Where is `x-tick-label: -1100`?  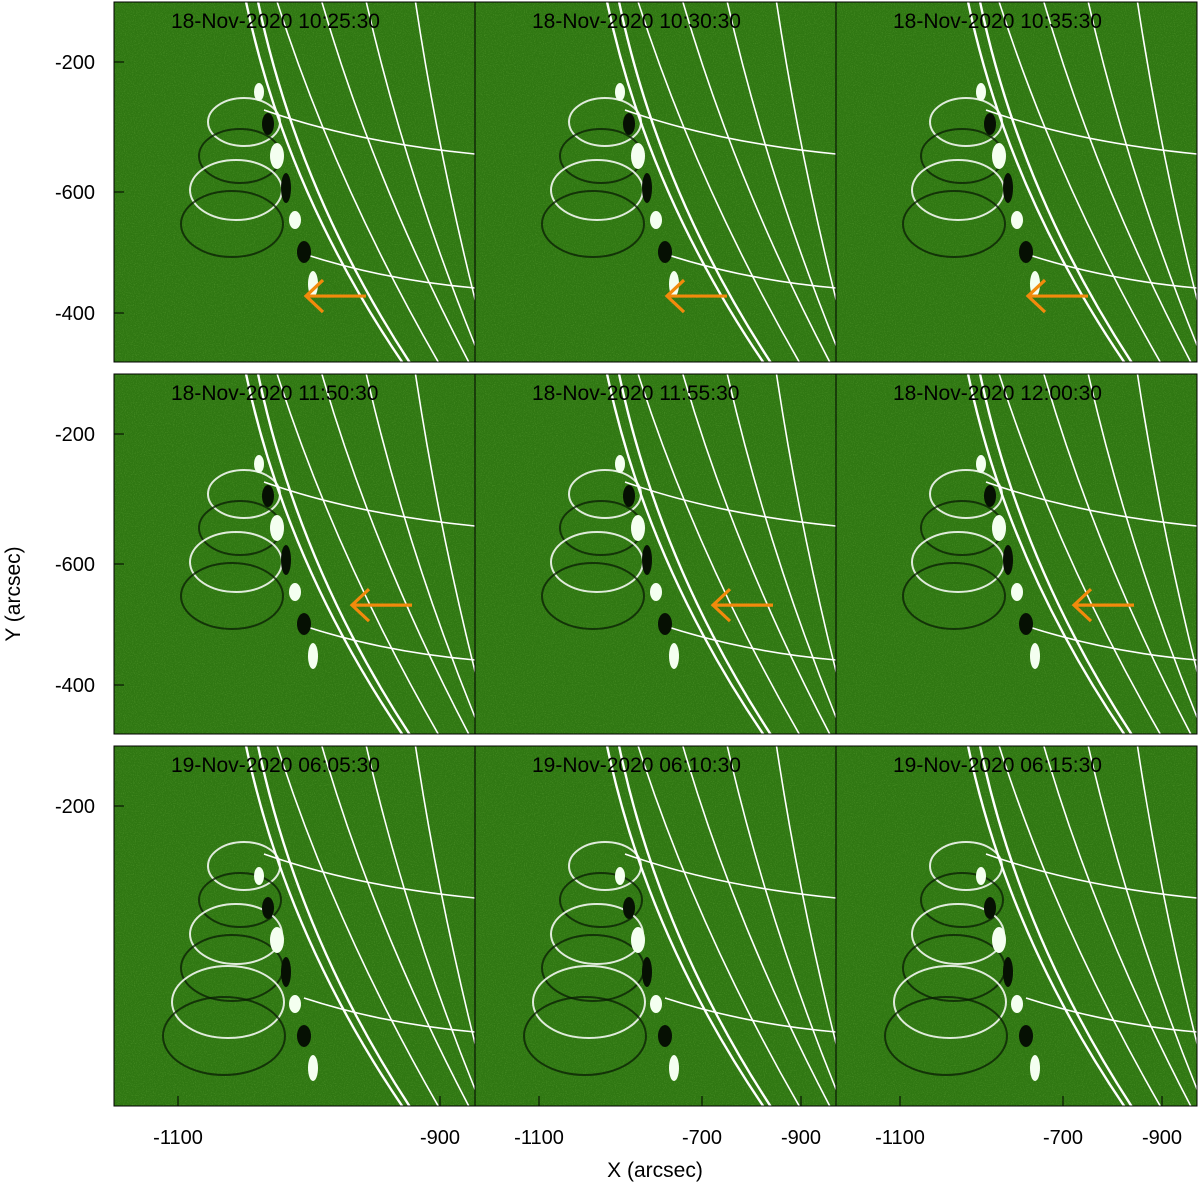
x-tick-label: -1100 is located at coordinates (539, 1138).